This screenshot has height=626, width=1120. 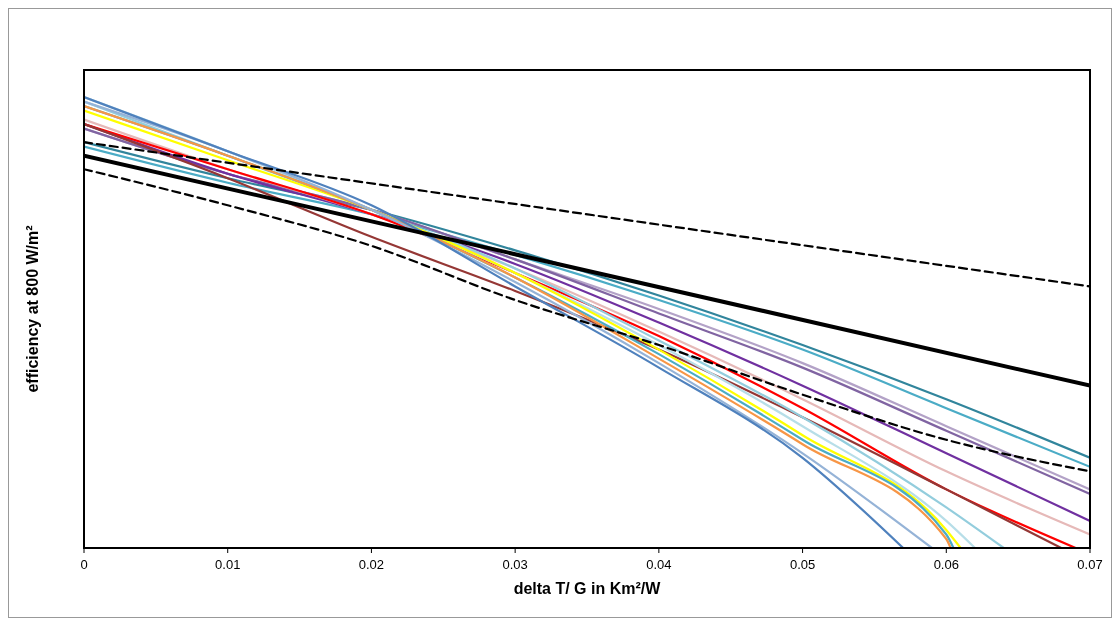 I want to click on x-tick-label: 0.03, so click(x=515, y=564).